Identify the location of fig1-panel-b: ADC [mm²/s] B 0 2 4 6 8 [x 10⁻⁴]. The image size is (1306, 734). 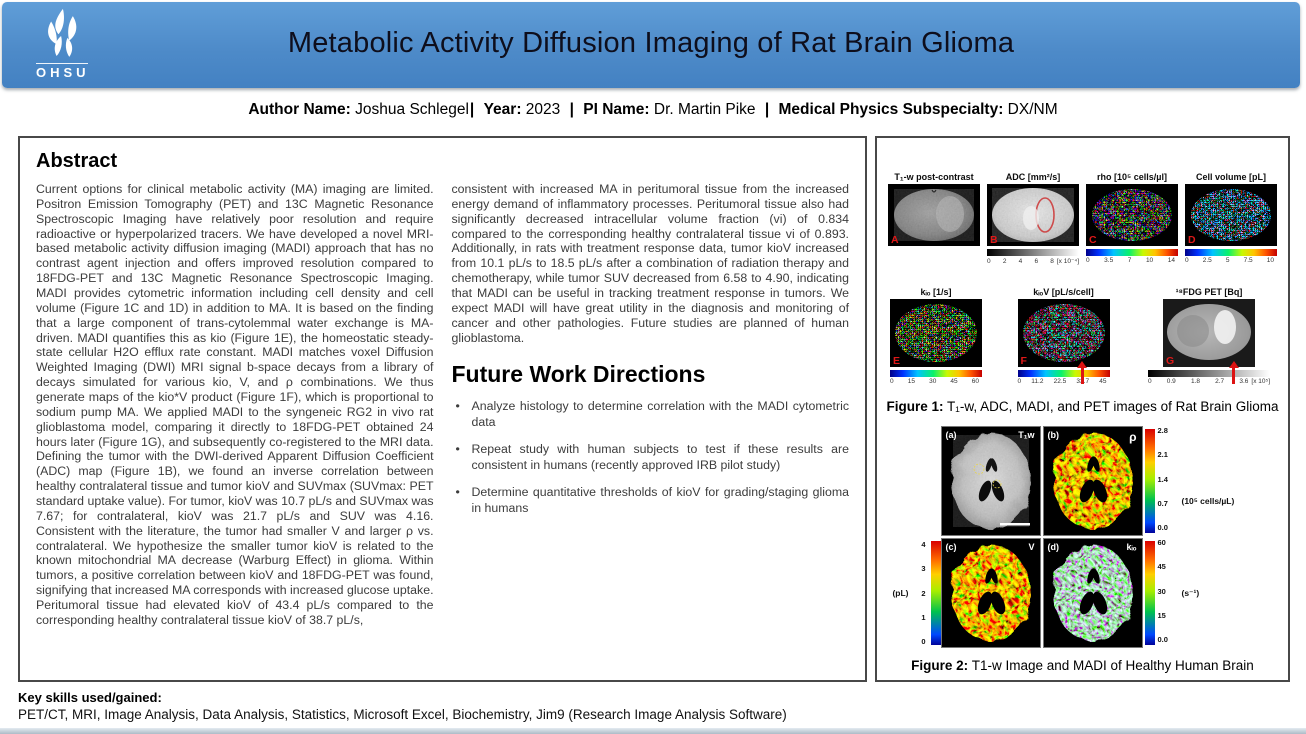
(1033, 218).